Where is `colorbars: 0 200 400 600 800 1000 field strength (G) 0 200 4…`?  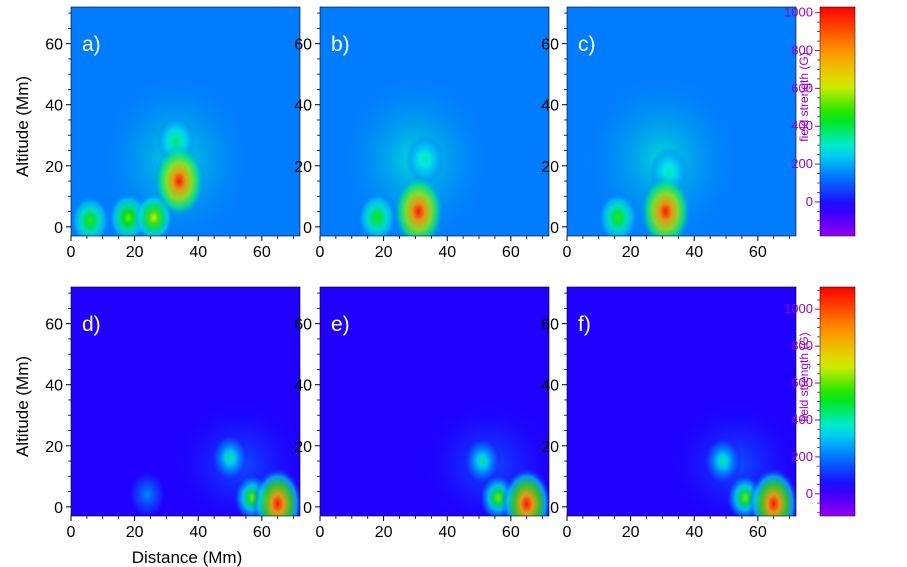
colorbars: 0 200 400 600 800 1000 field strength (G) 0 200 4… is located at coordinates (820, 261).